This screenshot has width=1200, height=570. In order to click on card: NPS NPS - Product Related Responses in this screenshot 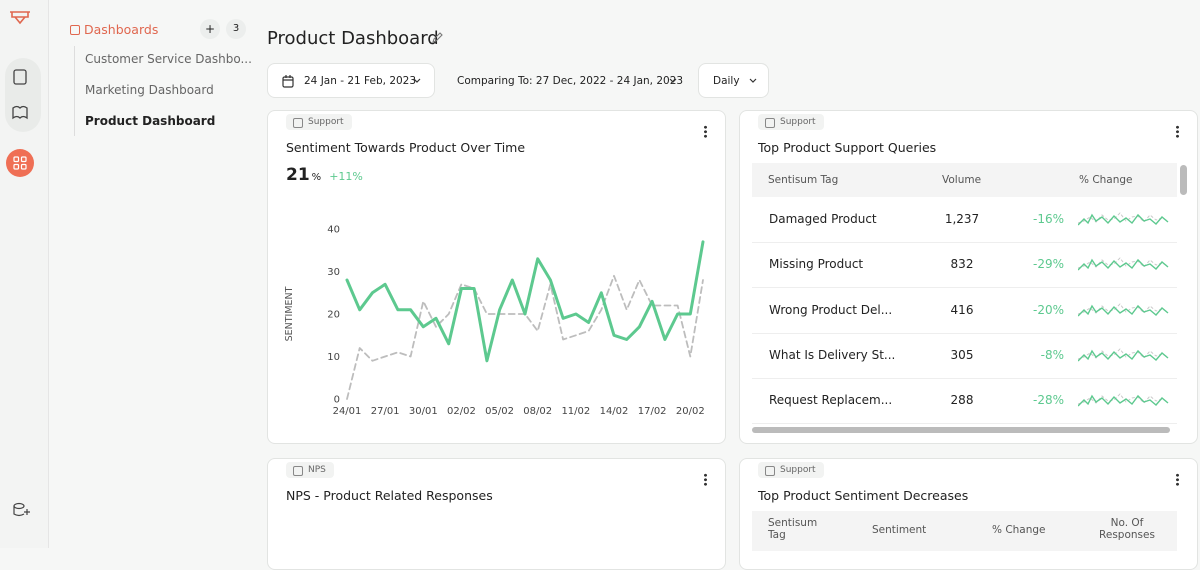, I will do `click(496, 514)`.